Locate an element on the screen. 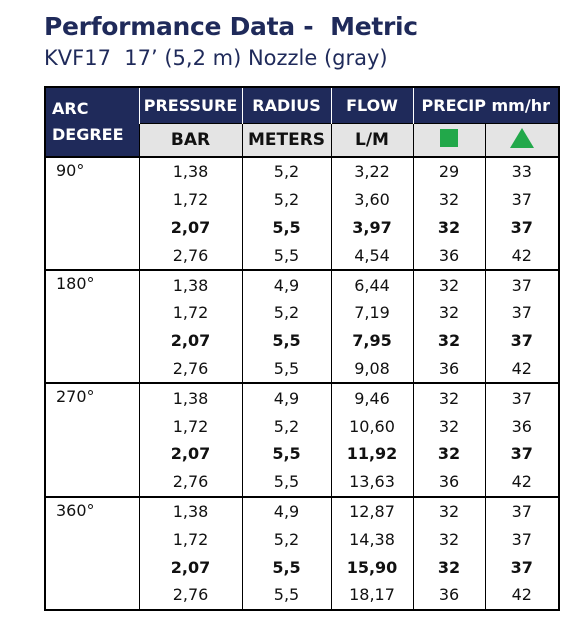 The image size is (584, 629). cell: 13,63 is located at coordinates (372, 482).